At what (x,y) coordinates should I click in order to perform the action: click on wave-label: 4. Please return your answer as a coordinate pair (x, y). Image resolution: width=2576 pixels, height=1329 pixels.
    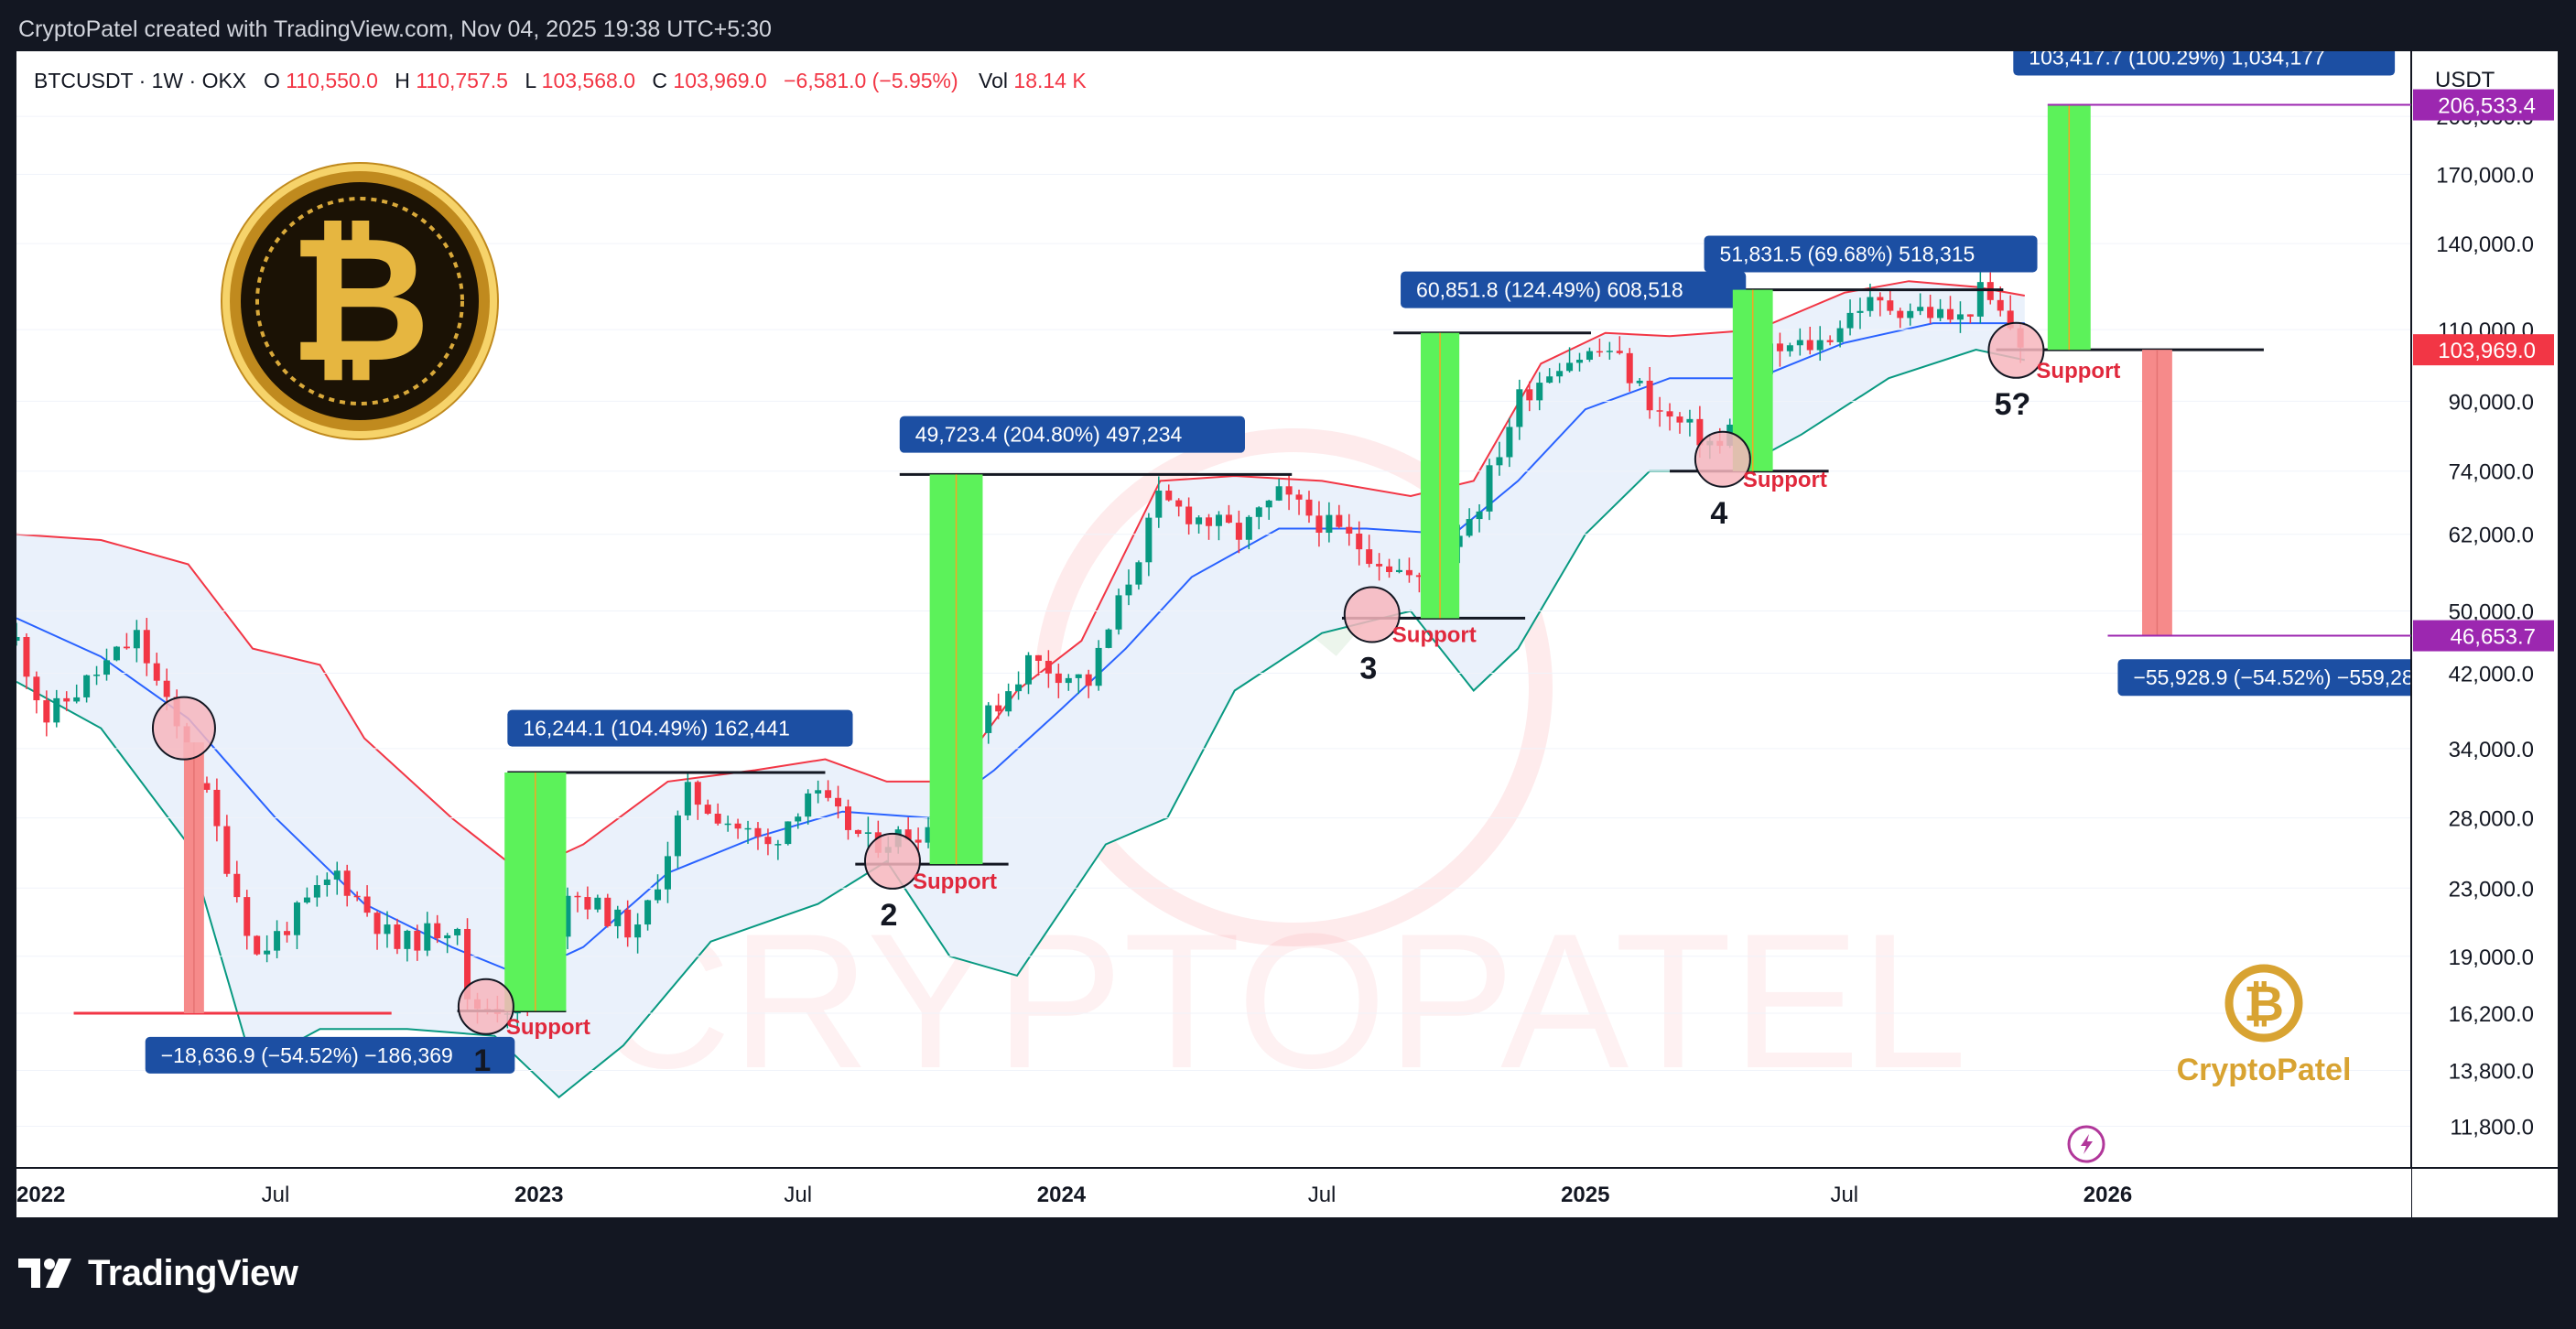
    Looking at the image, I should click on (1719, 513).